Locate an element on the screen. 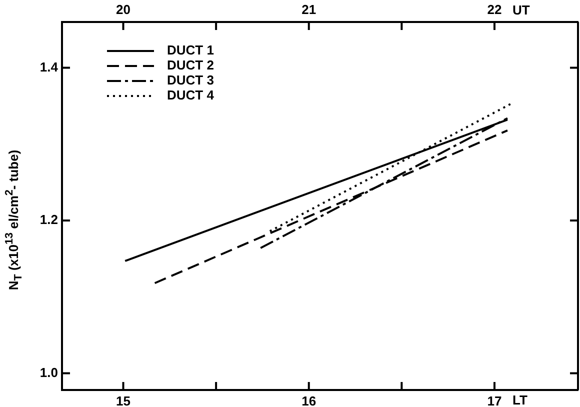 The height and width of the screenshot is (407, 580). x-tick-label: 16 is located at coordinates (309, 400).